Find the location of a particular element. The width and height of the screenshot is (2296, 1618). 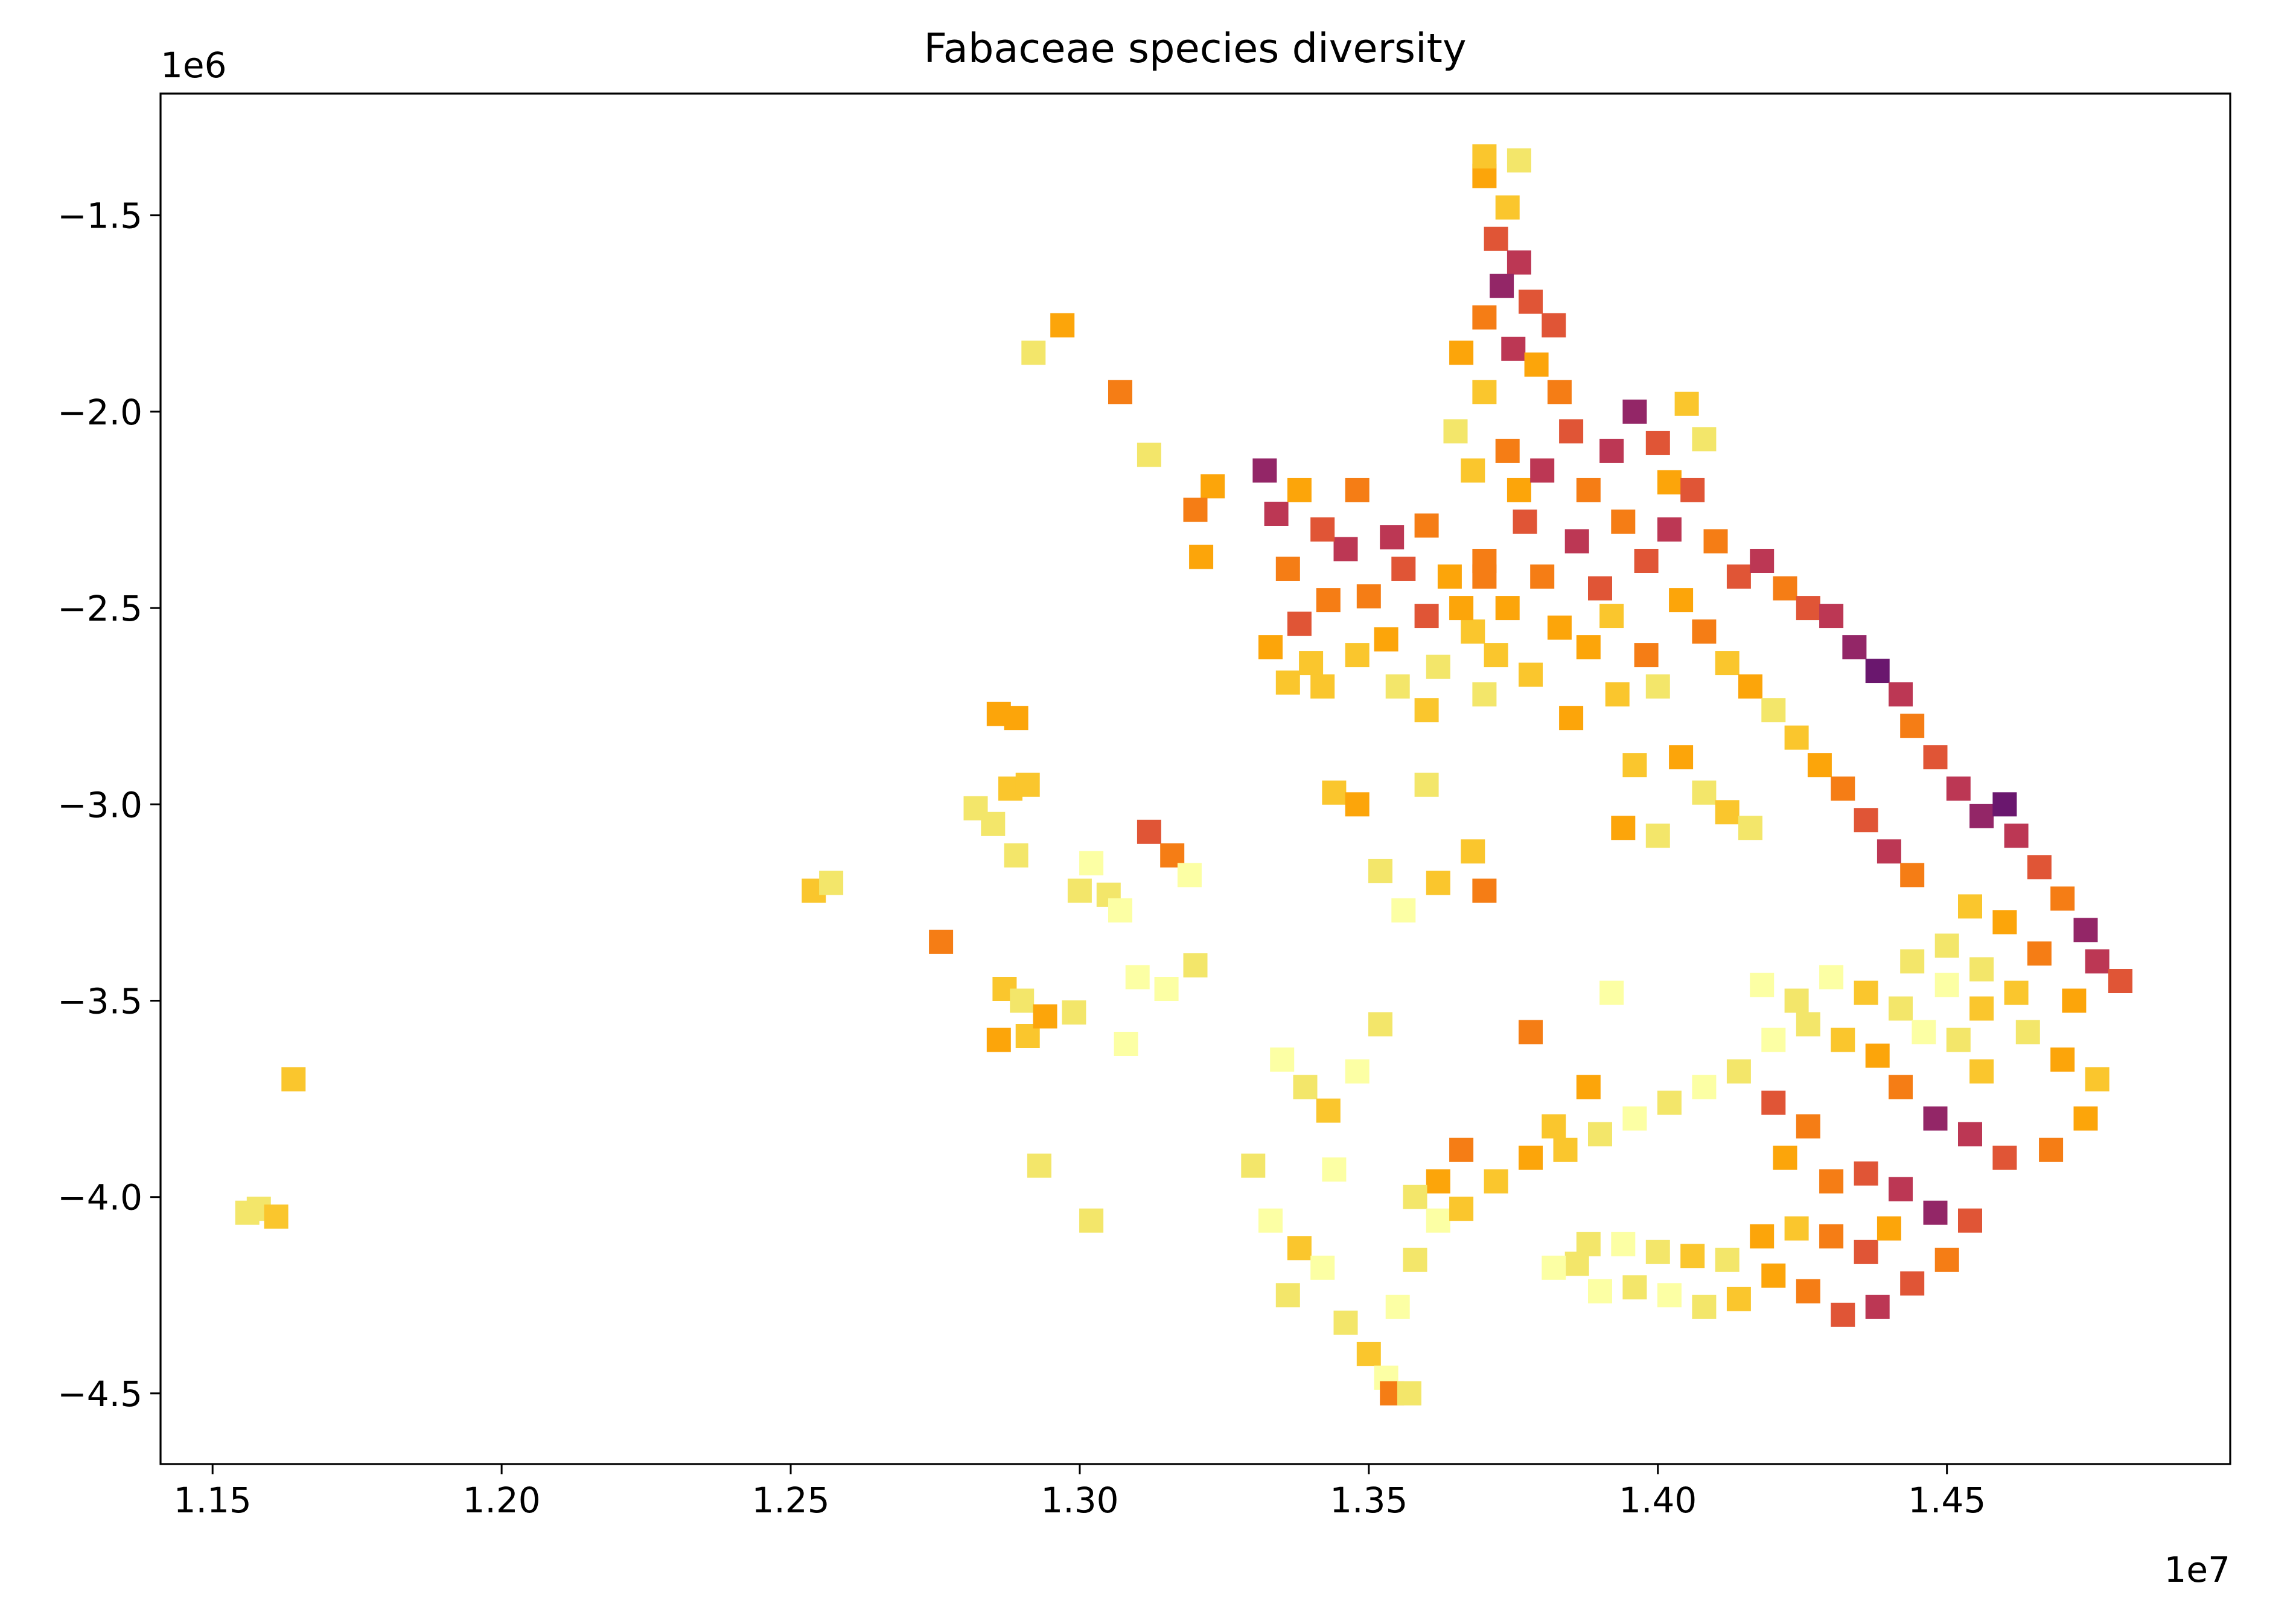

y-offset-label: 1e6 is located at coordinates (194, 66).